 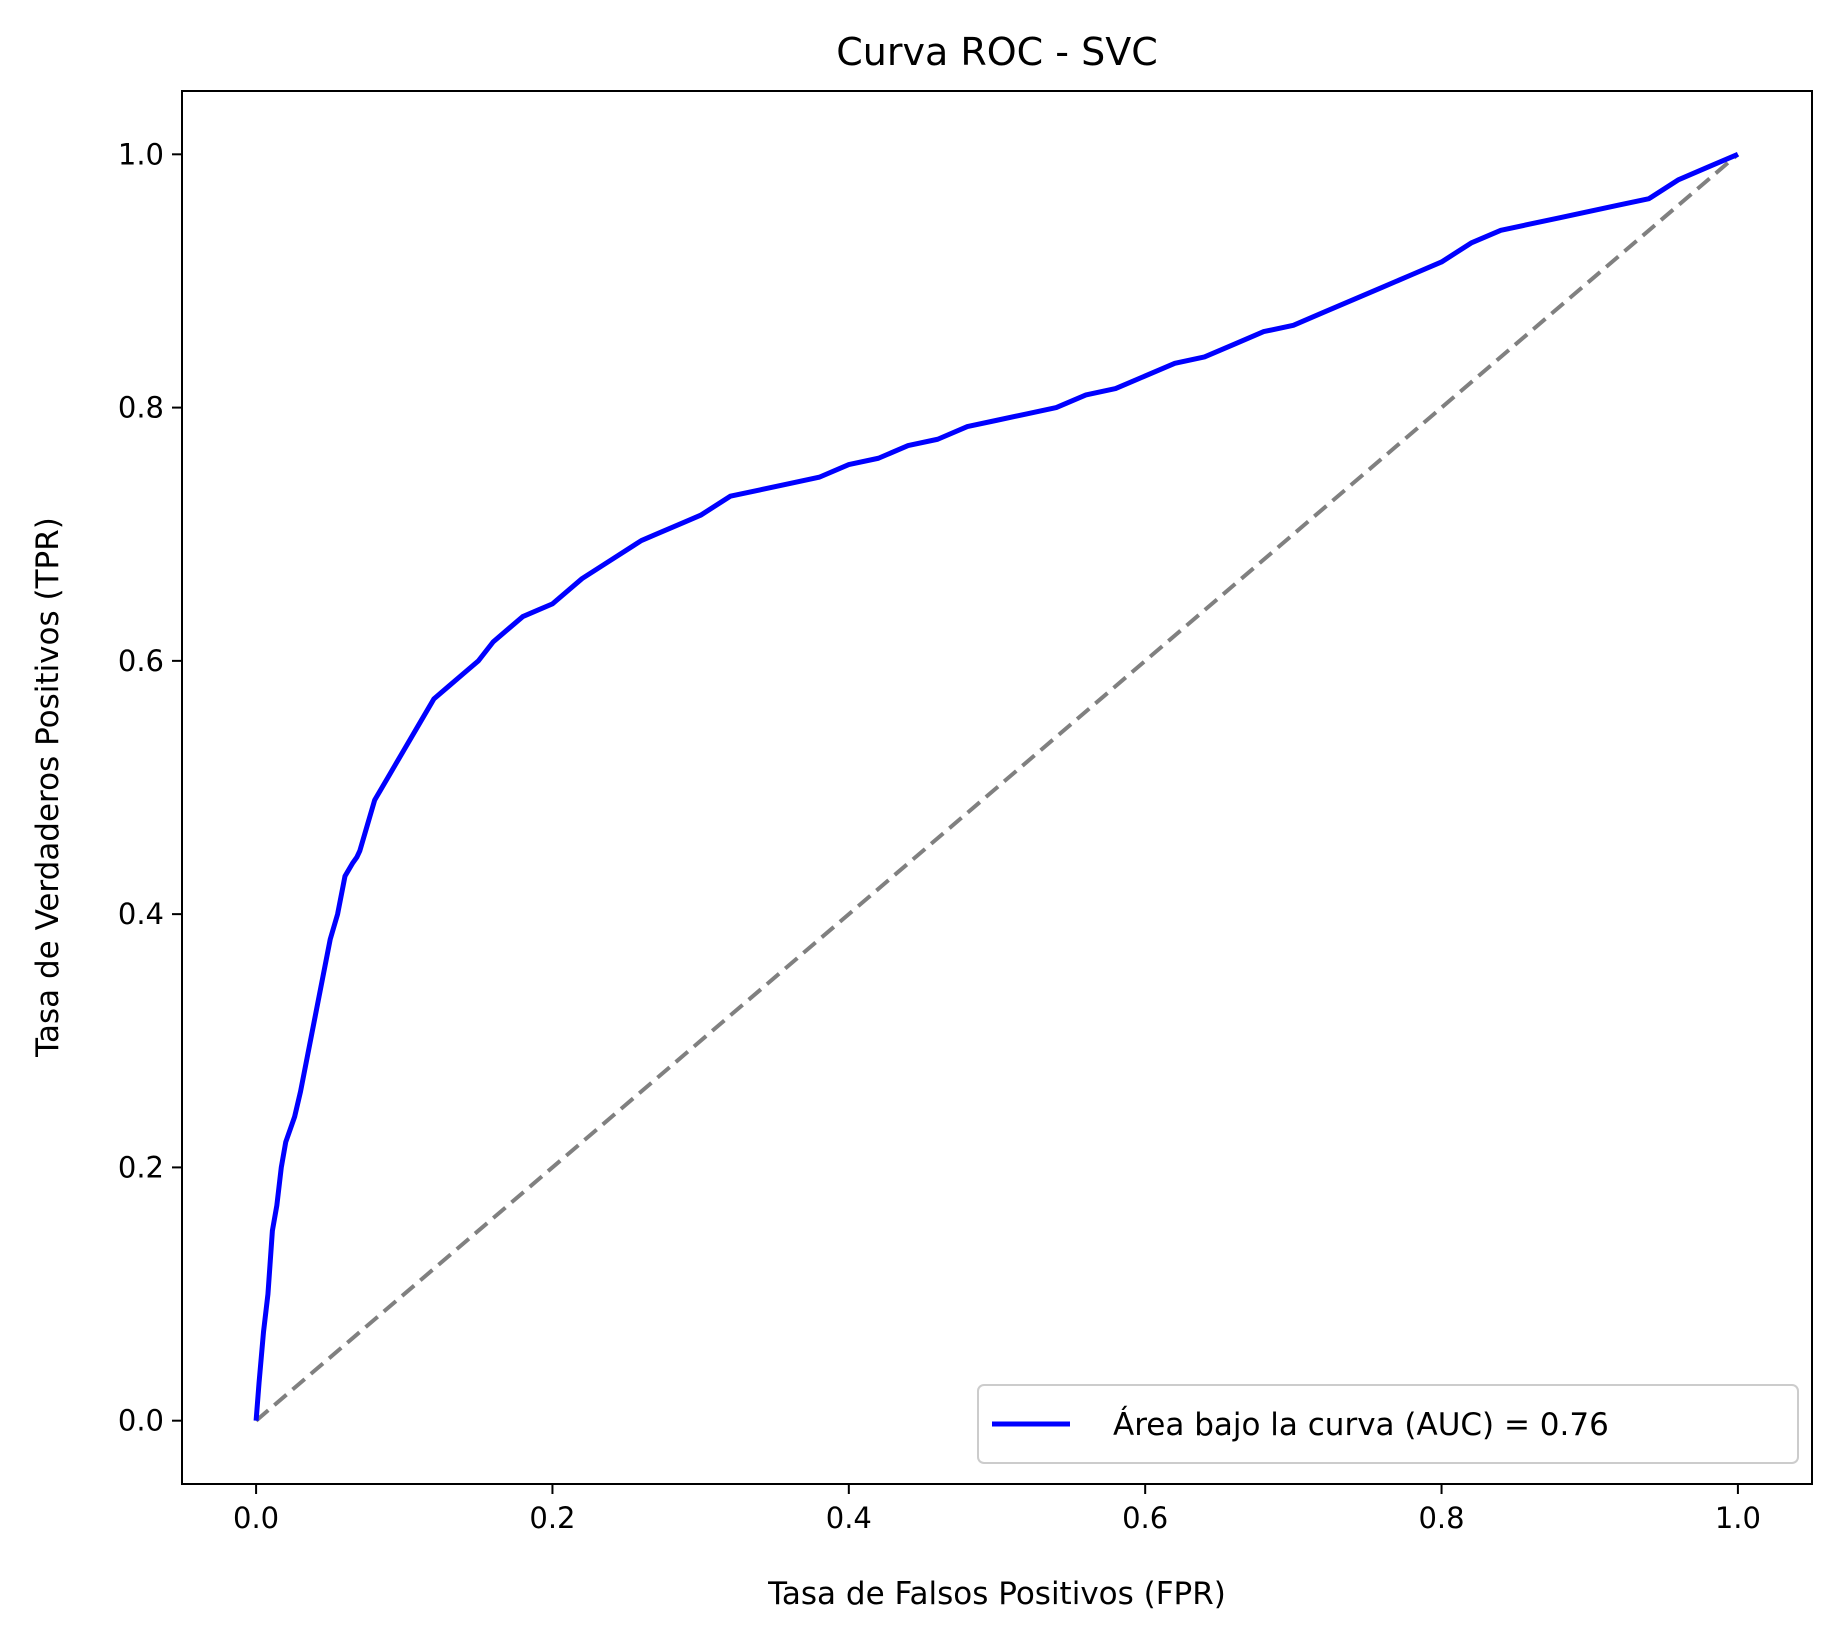 What do you see at coordinates (996, 1594) in the screenshot?
I see `x-axis-label: Tasa de Falsos Positivos (FPR)` at bounding box center [996, 1594].